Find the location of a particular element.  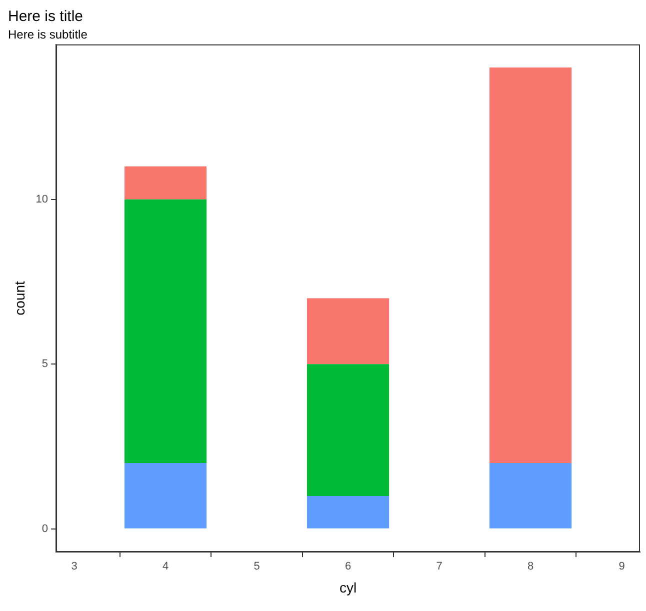

y-tick-label: 5 is located at coordinates (45, 364).